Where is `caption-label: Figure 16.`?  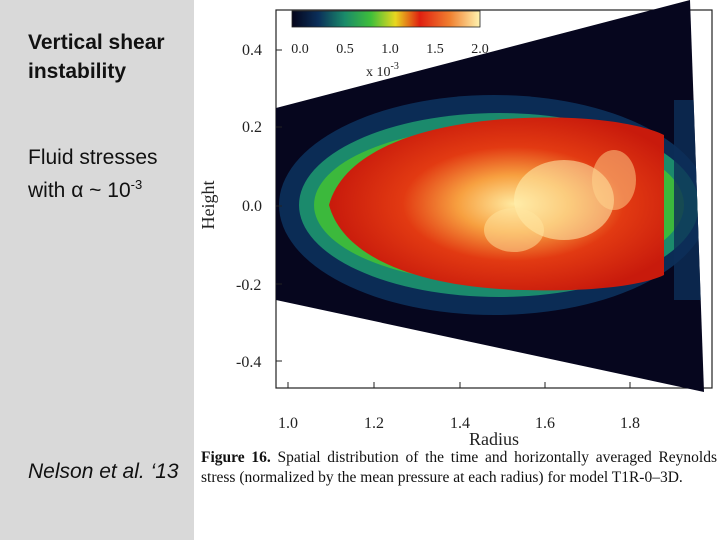
caption-label: Figure 16. is located at coordinates (236, 457).